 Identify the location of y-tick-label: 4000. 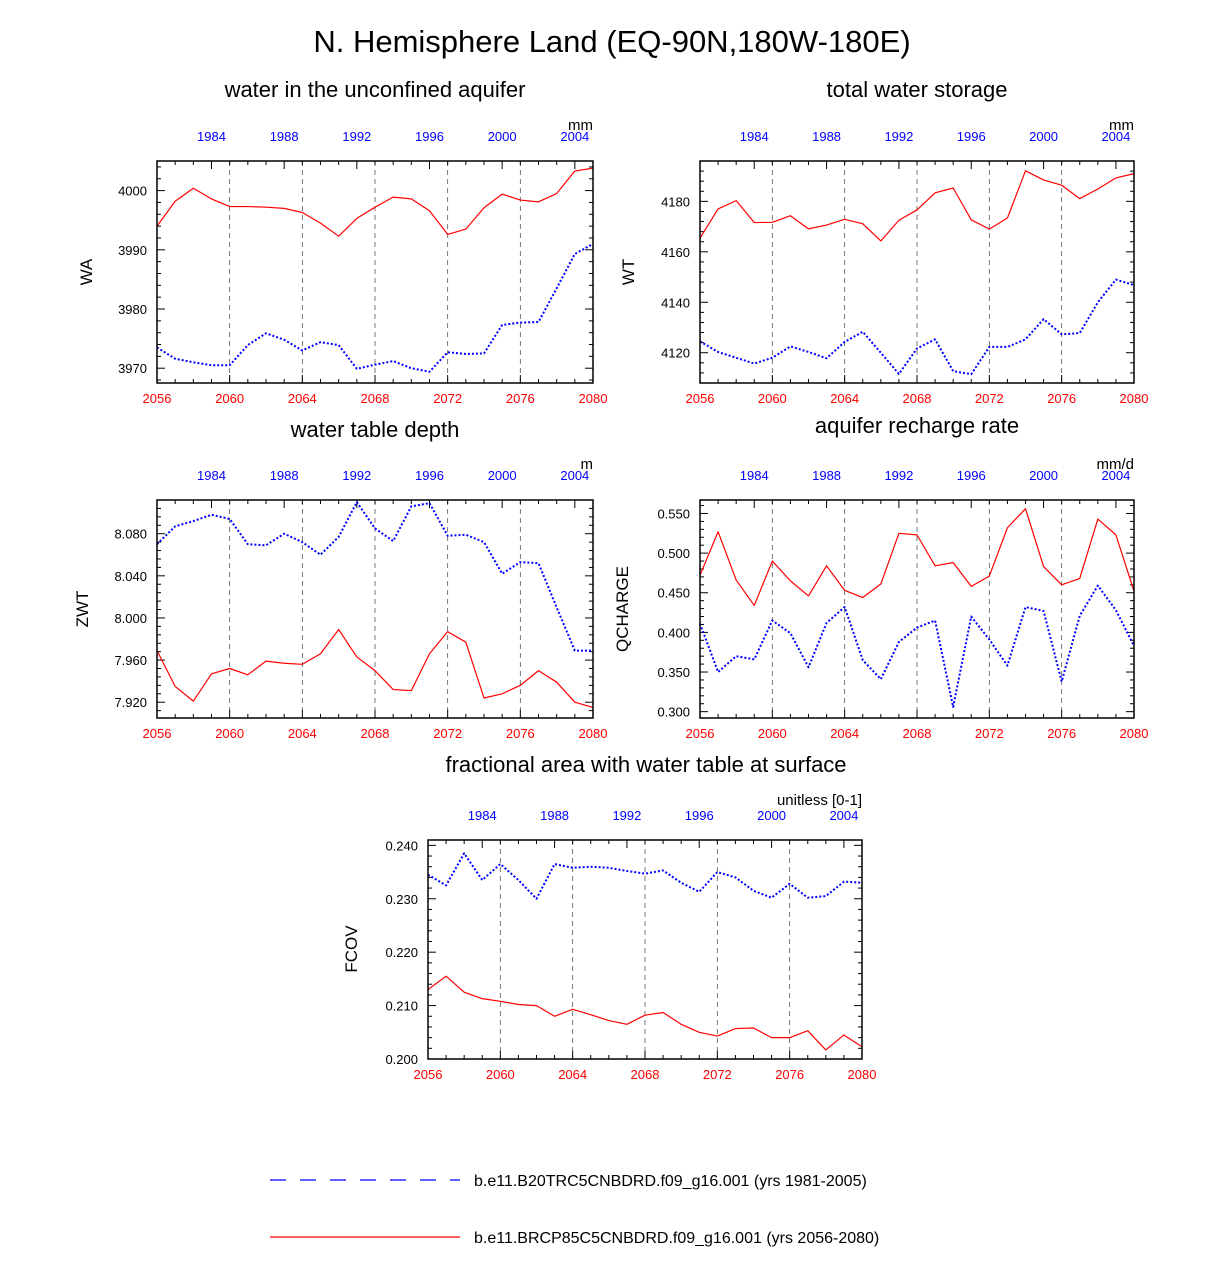
(132, 191).